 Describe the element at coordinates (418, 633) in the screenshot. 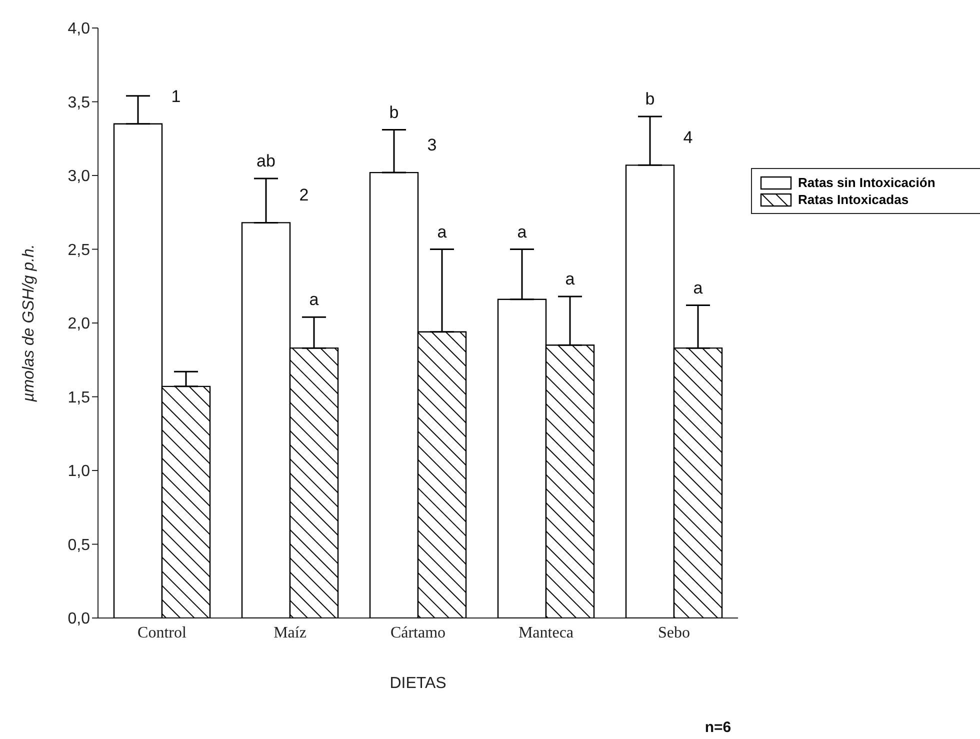

I see `x-tick-label: Cártamo` at that location.